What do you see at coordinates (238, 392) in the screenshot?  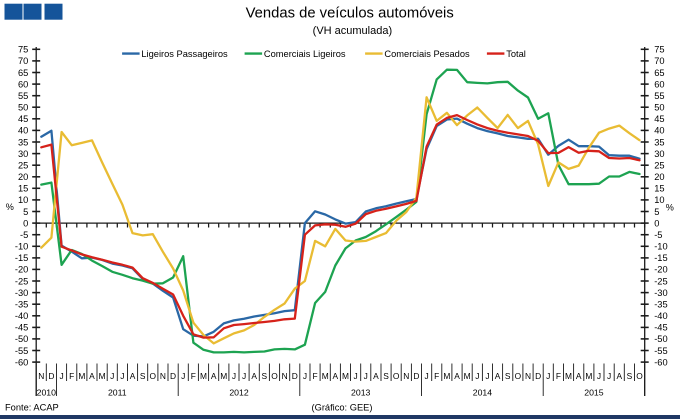 I see `svg-text: 2012` at bounding box center [238, 392].